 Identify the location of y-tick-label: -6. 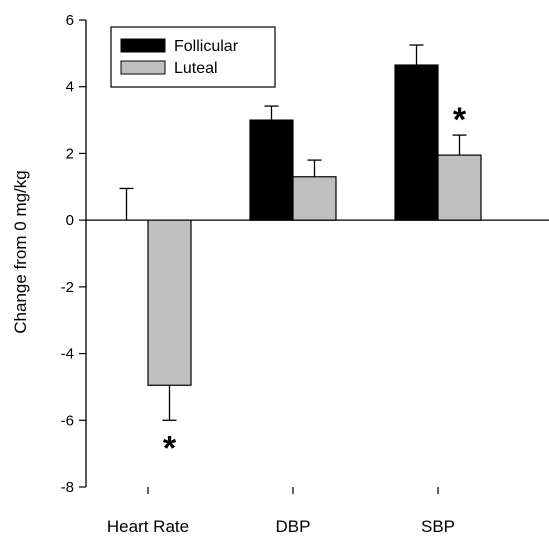
(67, 420).